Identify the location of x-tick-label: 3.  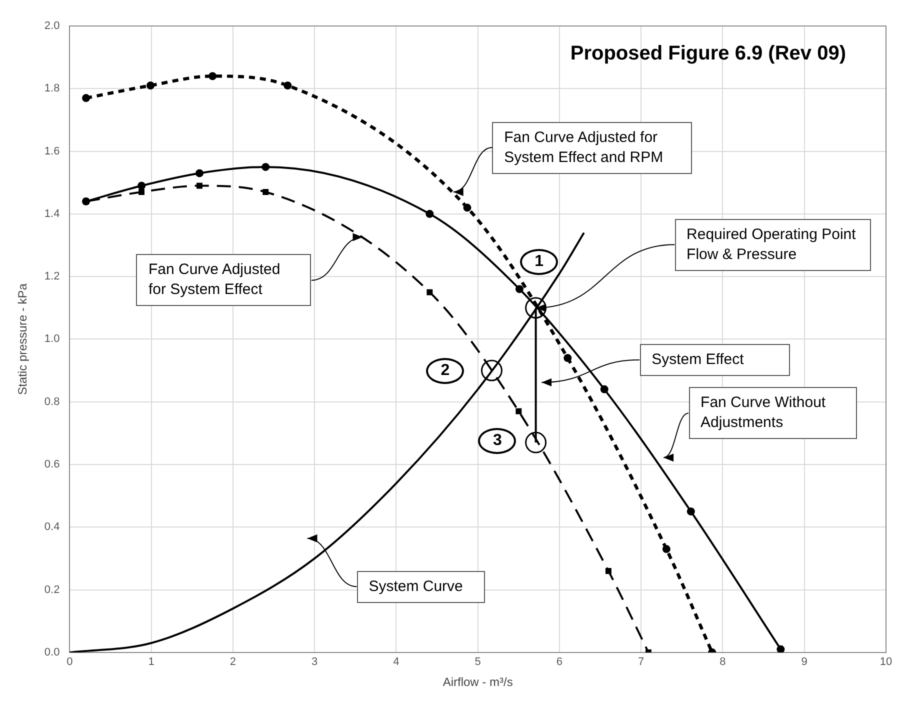
(315, 662).